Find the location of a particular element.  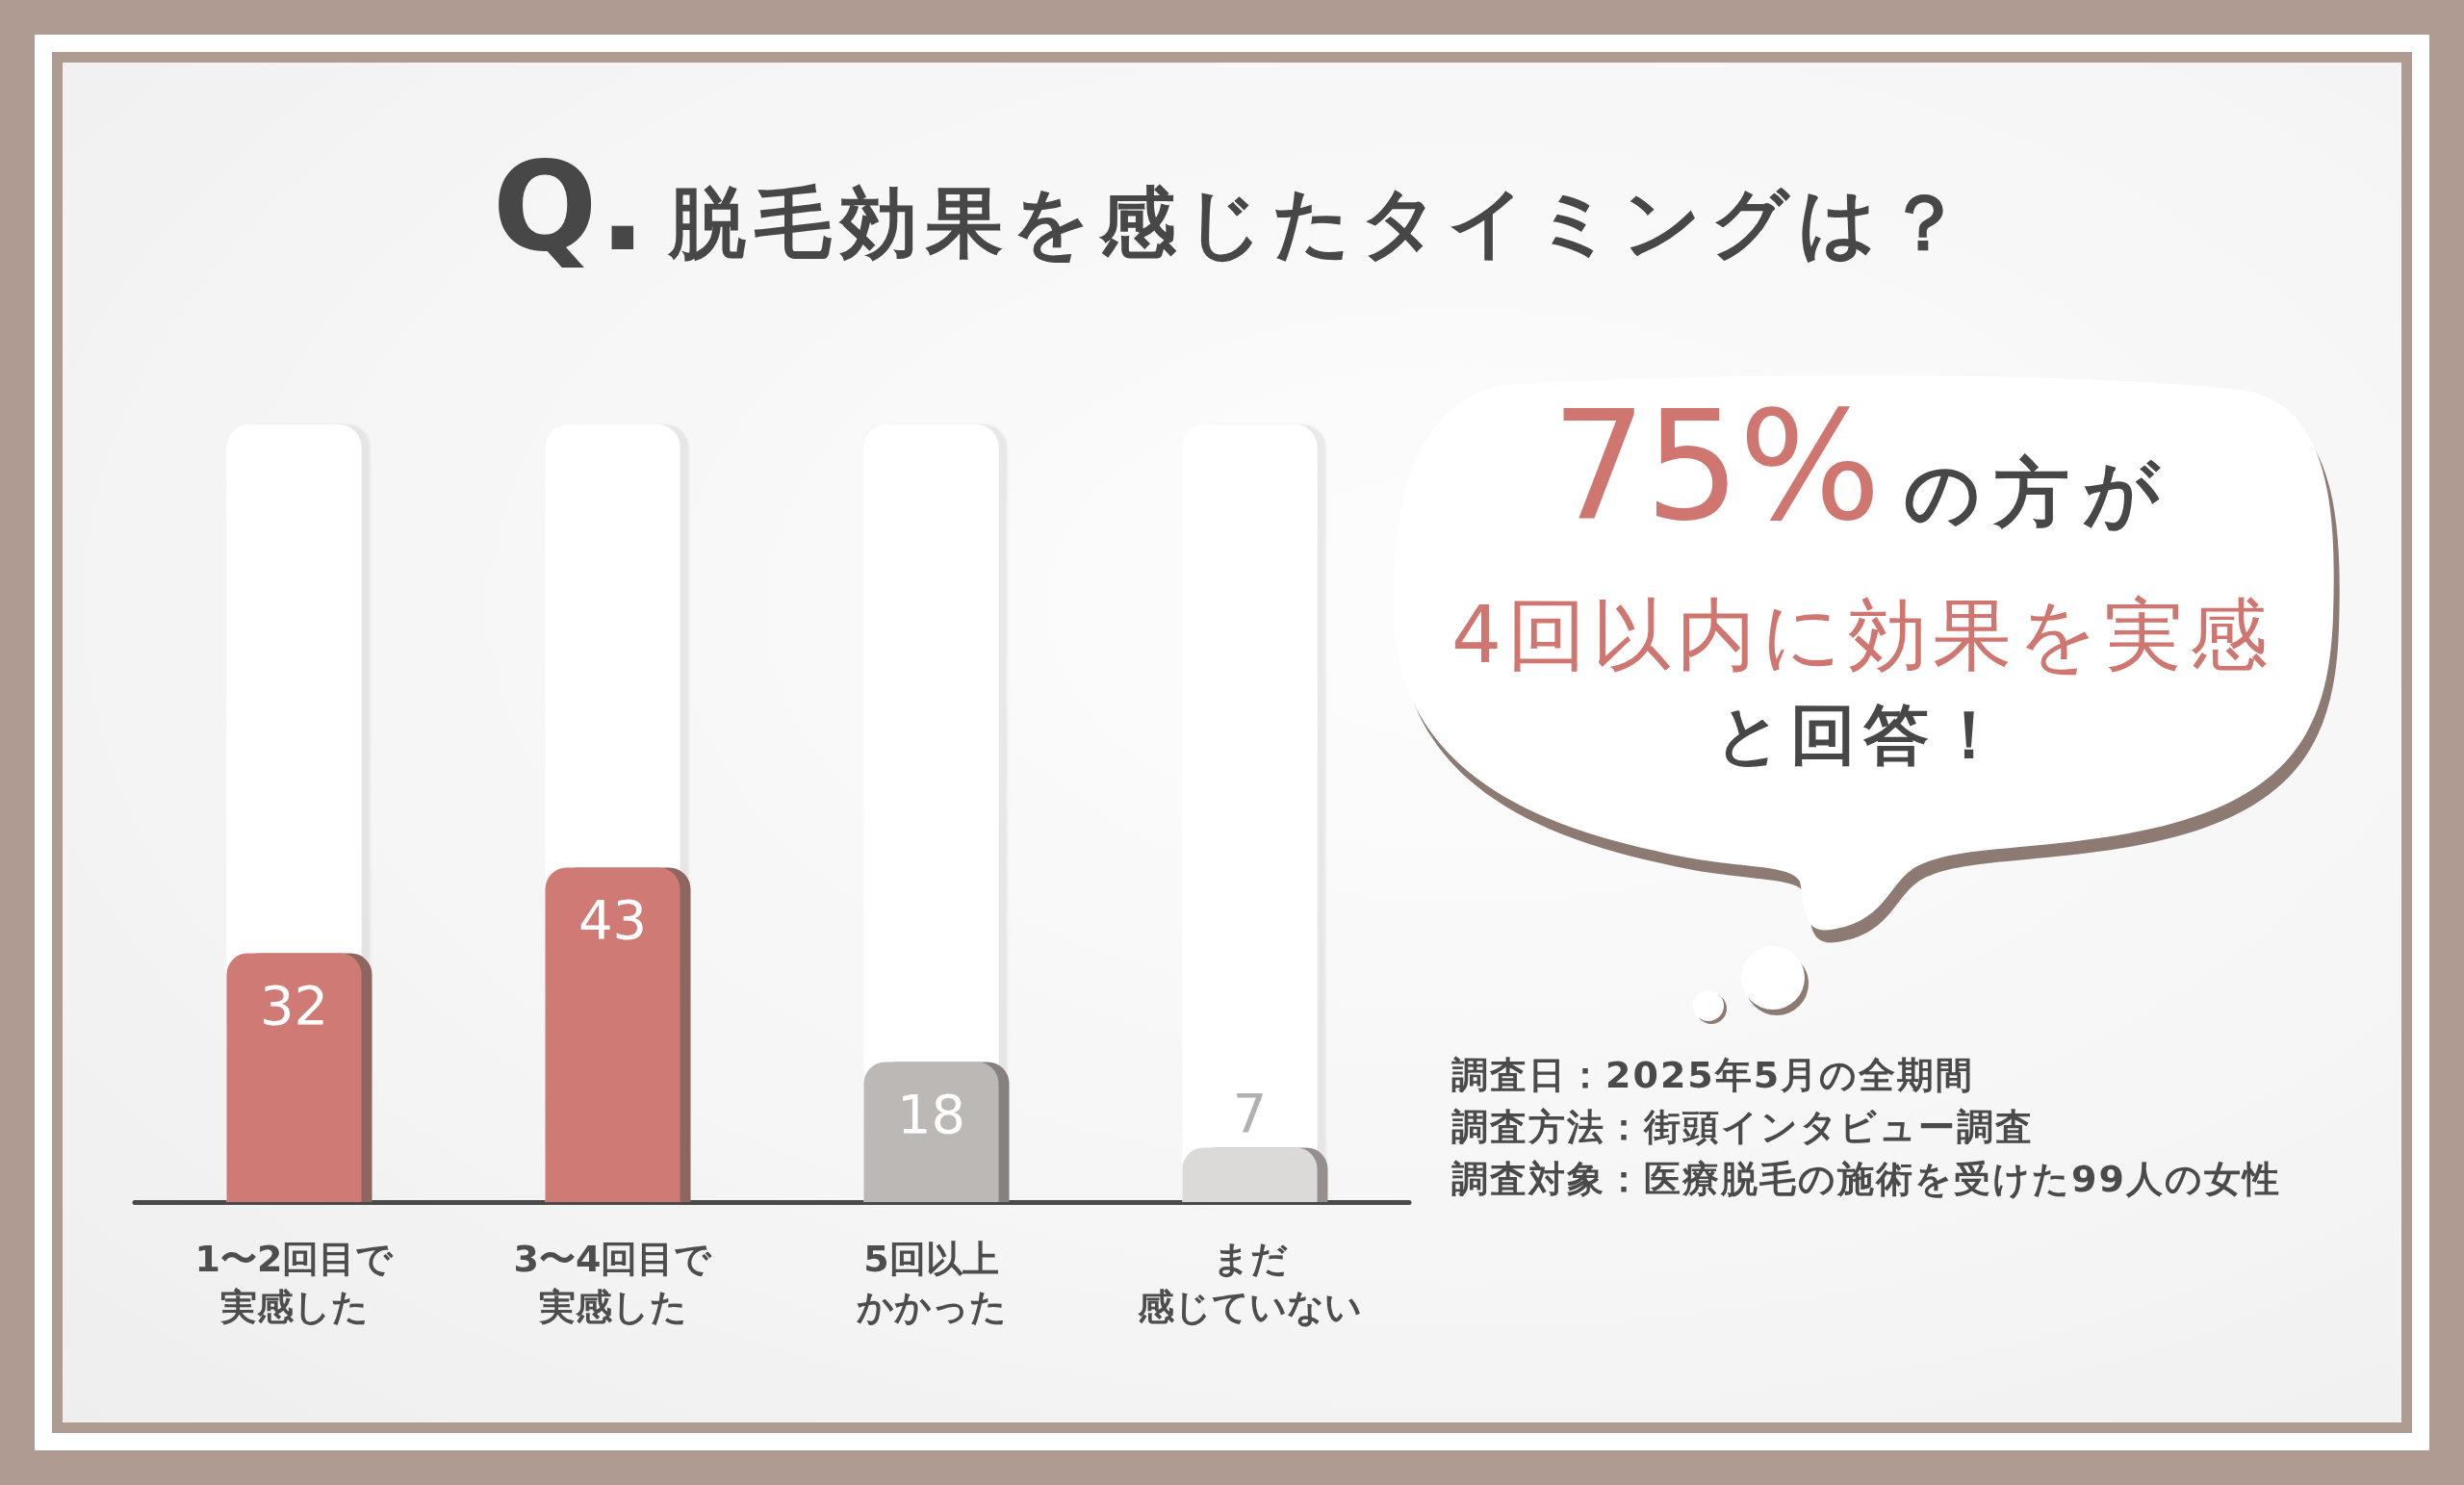

text: 調査方法：街頭インタビュー調査 is located at coordinates (1742, 1127).